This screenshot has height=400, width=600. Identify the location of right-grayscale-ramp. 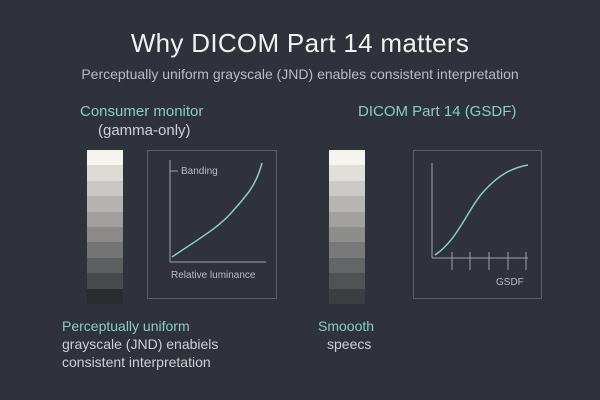
(347, 227).